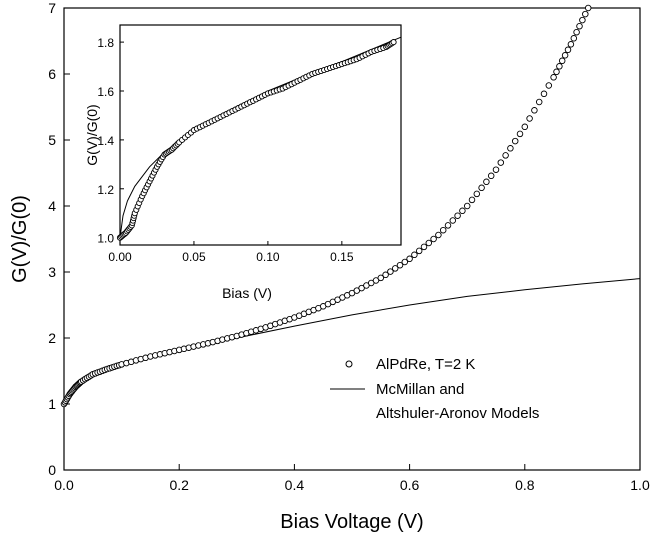  What do you see at coordinates (92, 134) in the screenshot?
I see `inset-y-axis-title: G(V)/G(0)` at bounding box center [92, 134].